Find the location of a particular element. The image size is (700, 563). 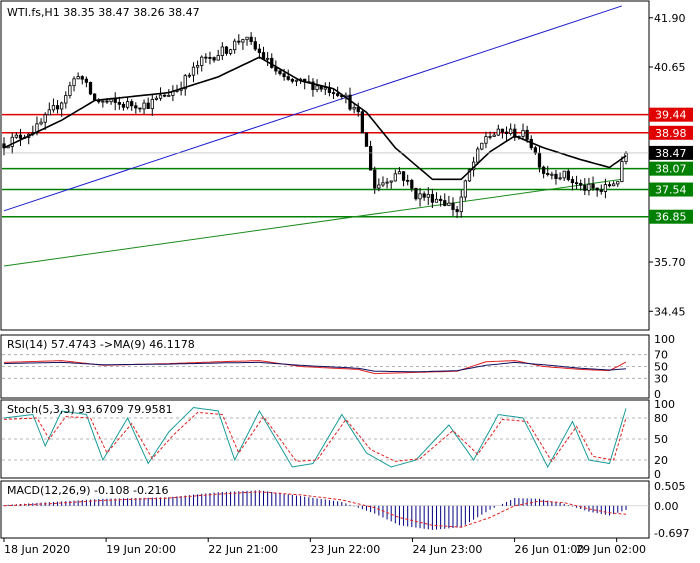

stoch-panel-frame is located at coordinates (325, 439).